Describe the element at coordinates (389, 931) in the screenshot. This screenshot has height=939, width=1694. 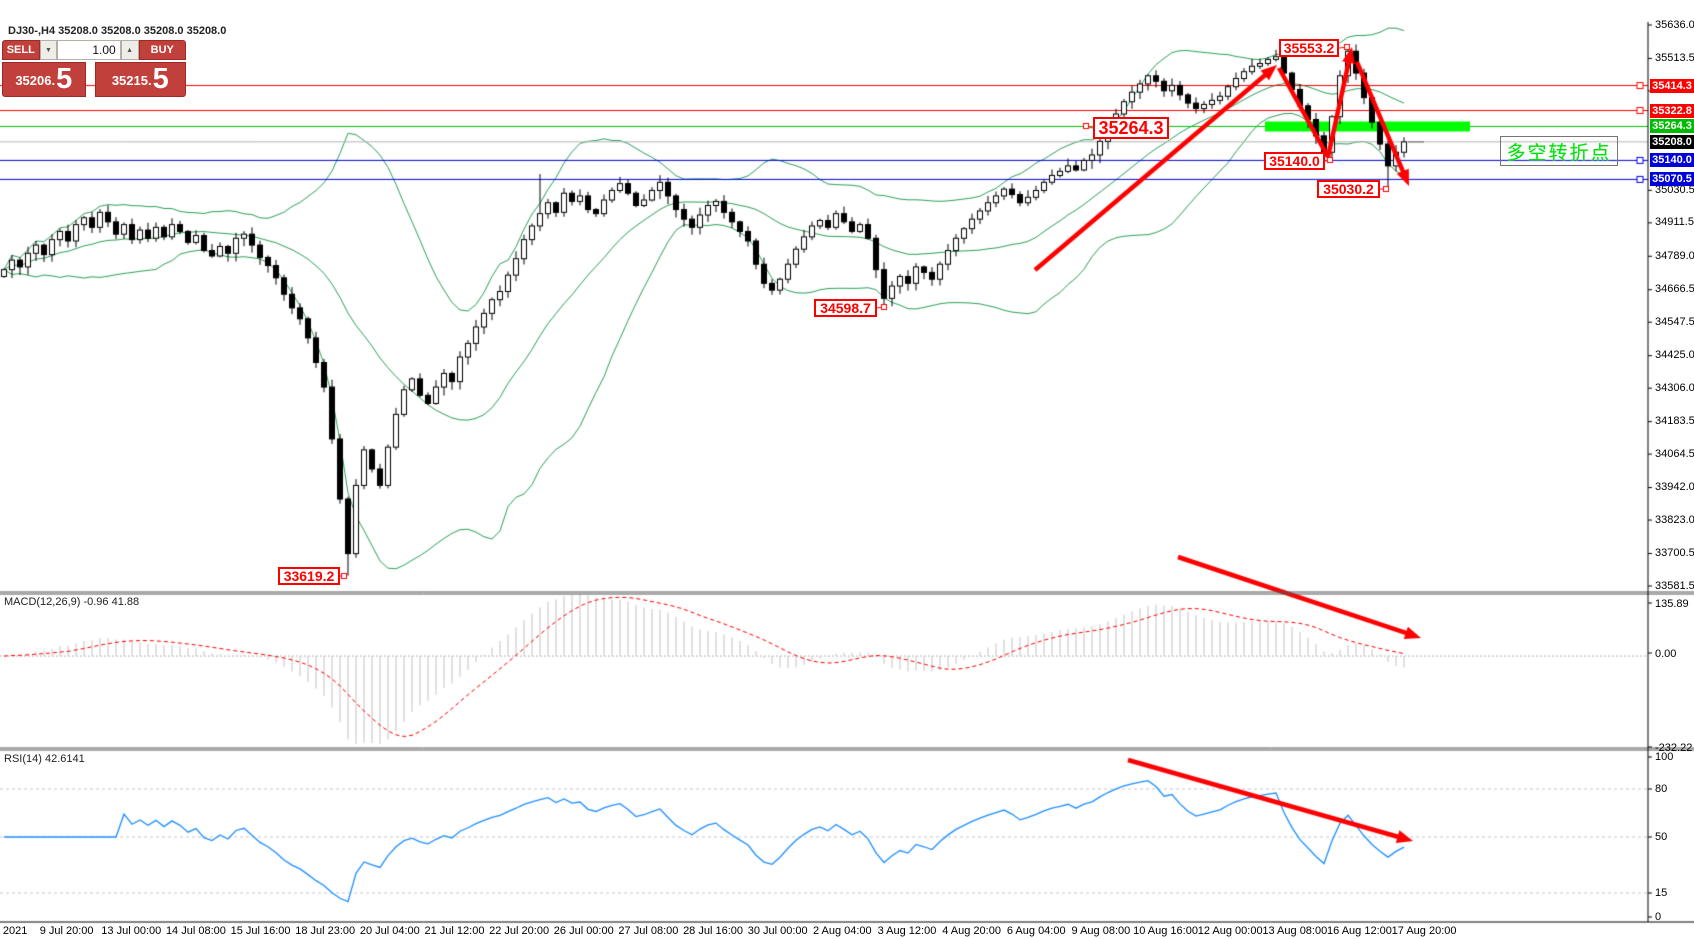
I see `date-axis-label: 20 Jul 04:00` at that location.